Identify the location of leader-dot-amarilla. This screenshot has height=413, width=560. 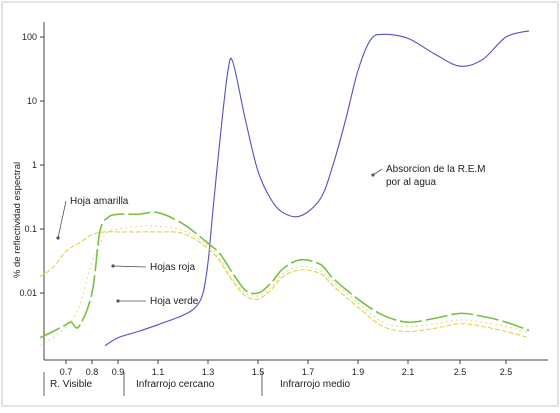
(58, 238).